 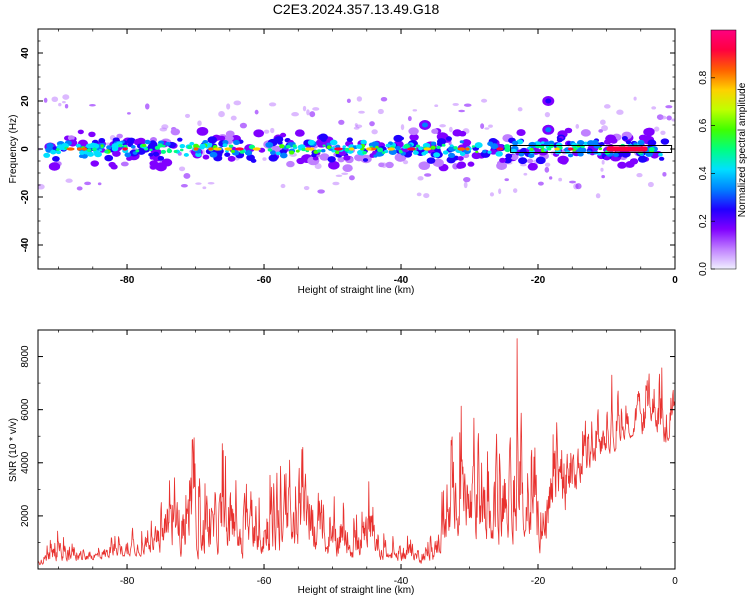 What do you see at coordinates (627, 149) in the screenshot?
I see `spectrogram-strong-line` at bounding box center [627, 149].